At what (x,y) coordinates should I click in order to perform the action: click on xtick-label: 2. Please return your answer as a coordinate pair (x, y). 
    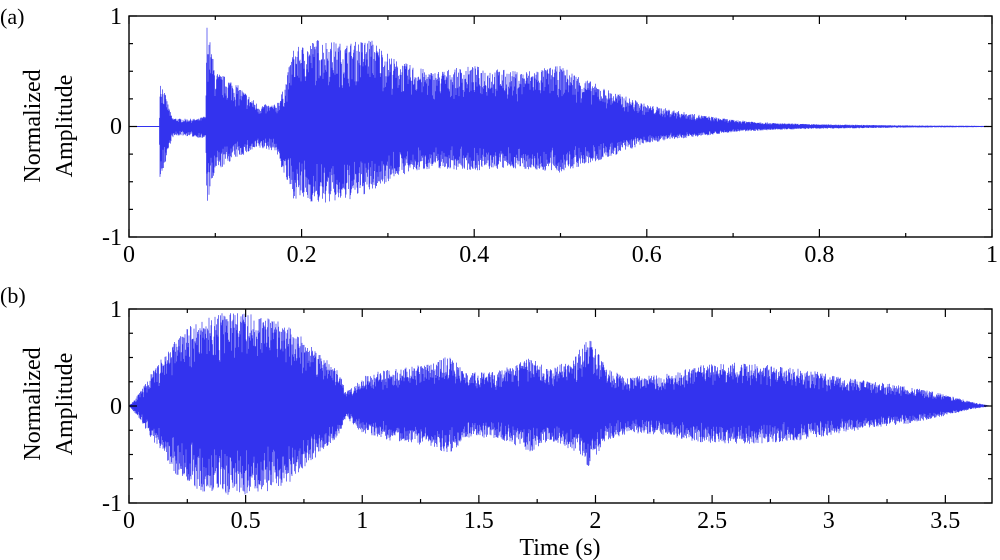
    Looking at the image, I should click on (595, 521).